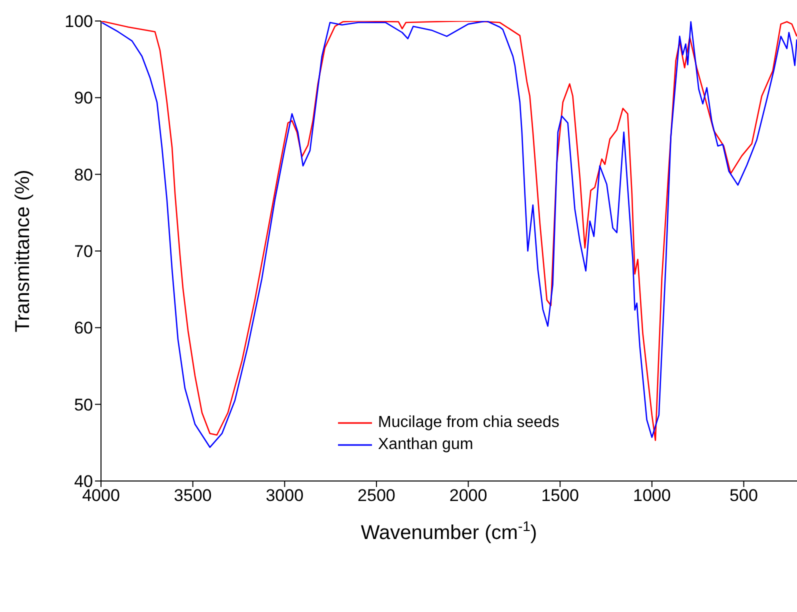 The height and width of the screenshot is (612, 797). Describe the element at coordinates (469, 423) in the screenshot. I see `legend-label: Mucilage from chia seeds` at that location.